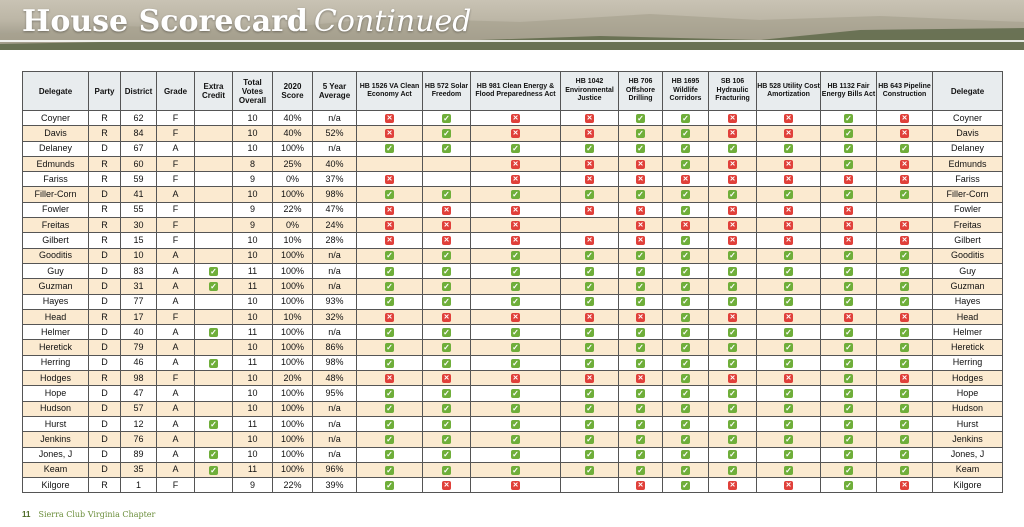 Image resolution: width=1024 pixels, height=527 pixels. I want to click on delegate-name: Coyner, so click(55, 118).